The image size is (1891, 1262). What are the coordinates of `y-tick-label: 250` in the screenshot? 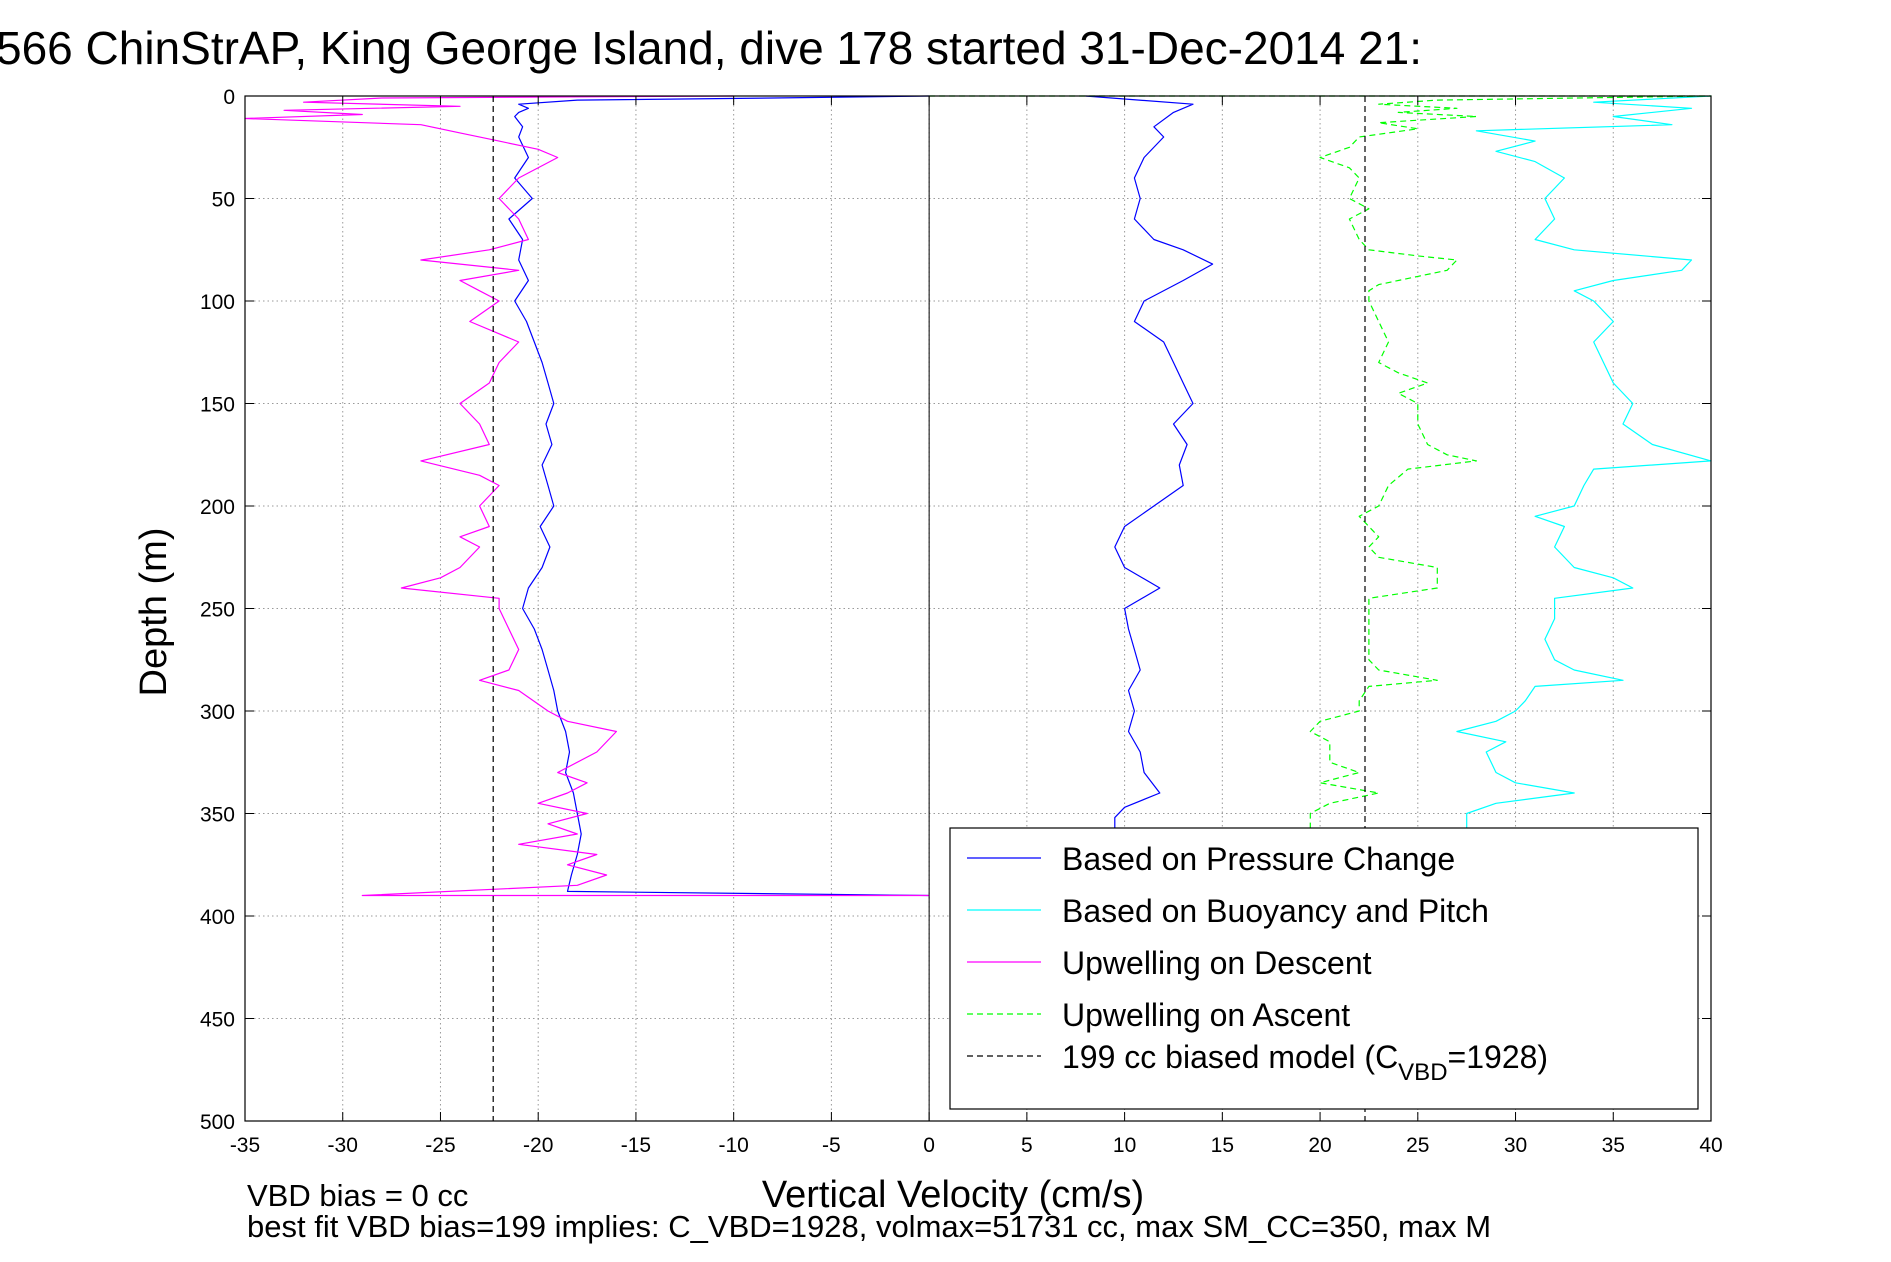 It's located at (217, 610).